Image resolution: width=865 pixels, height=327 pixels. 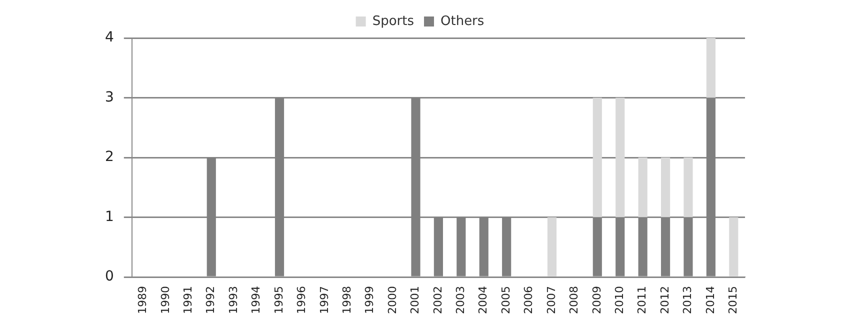 What do you see at coordinates (109, 38) in the screenshot?
I see `y-tick-label: 4` at bounding box center [109, 38].